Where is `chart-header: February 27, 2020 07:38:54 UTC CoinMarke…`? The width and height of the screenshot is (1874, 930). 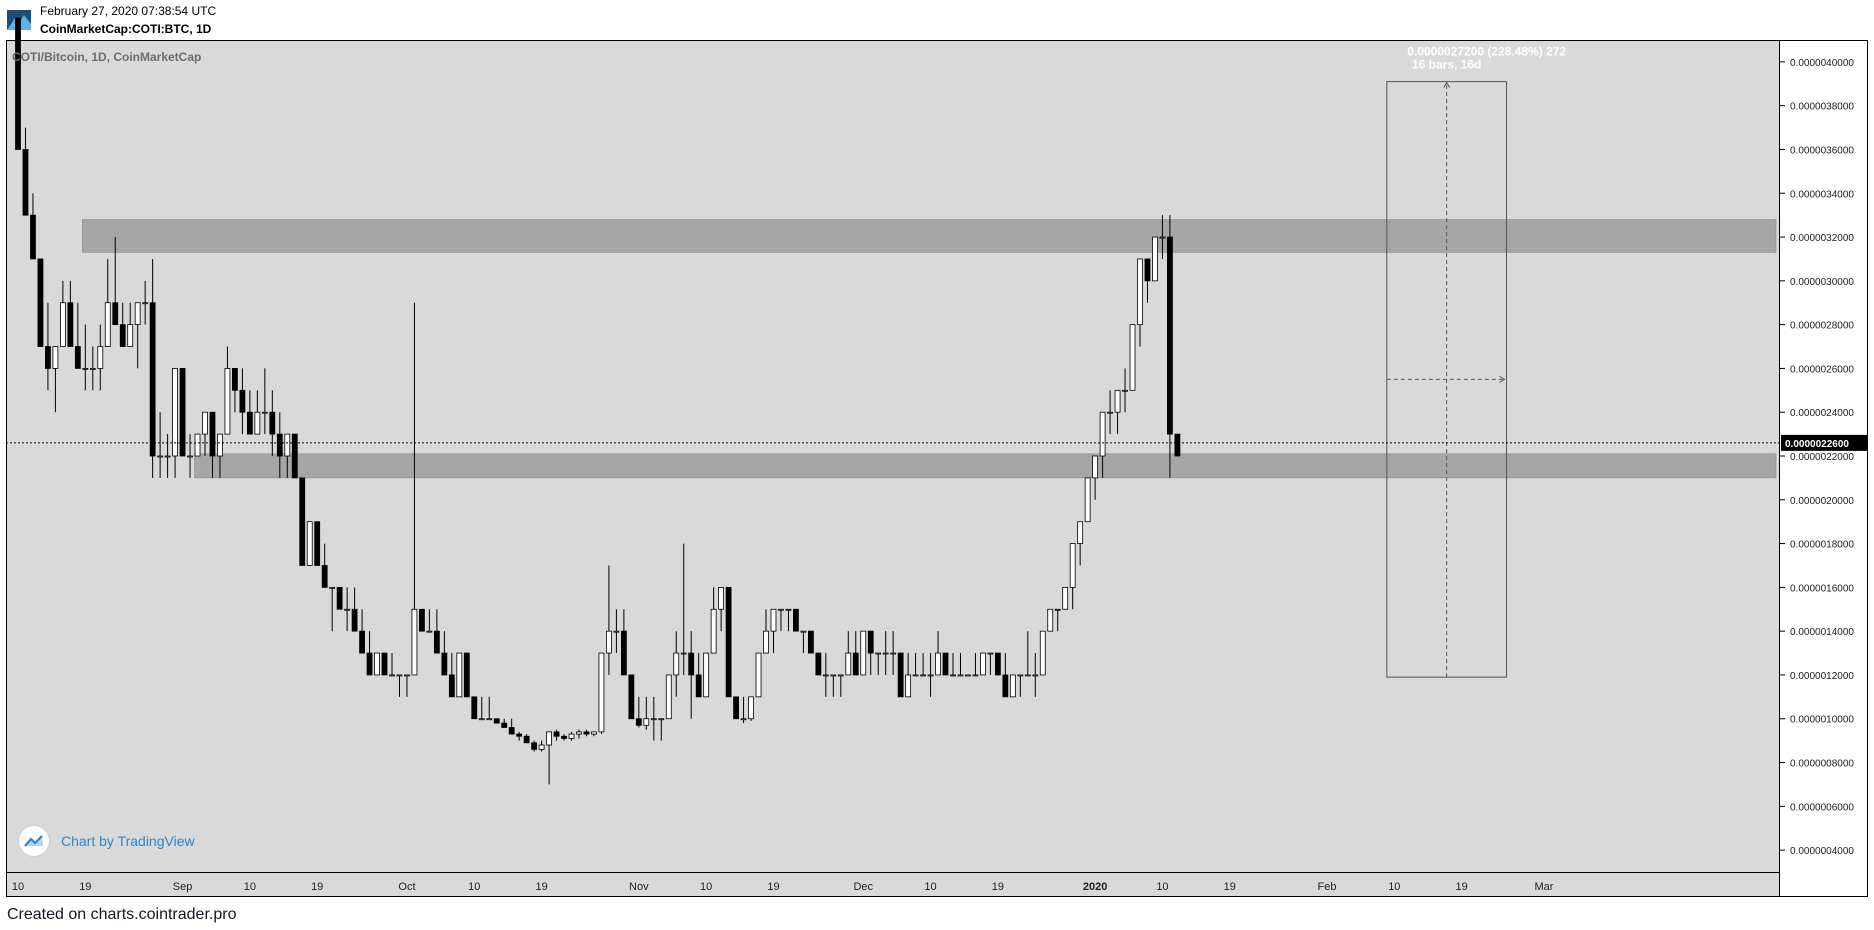
chart-header: February 27, 2020 07:38:54 UTC CoinMarke… is located at coordinates (937, 18).